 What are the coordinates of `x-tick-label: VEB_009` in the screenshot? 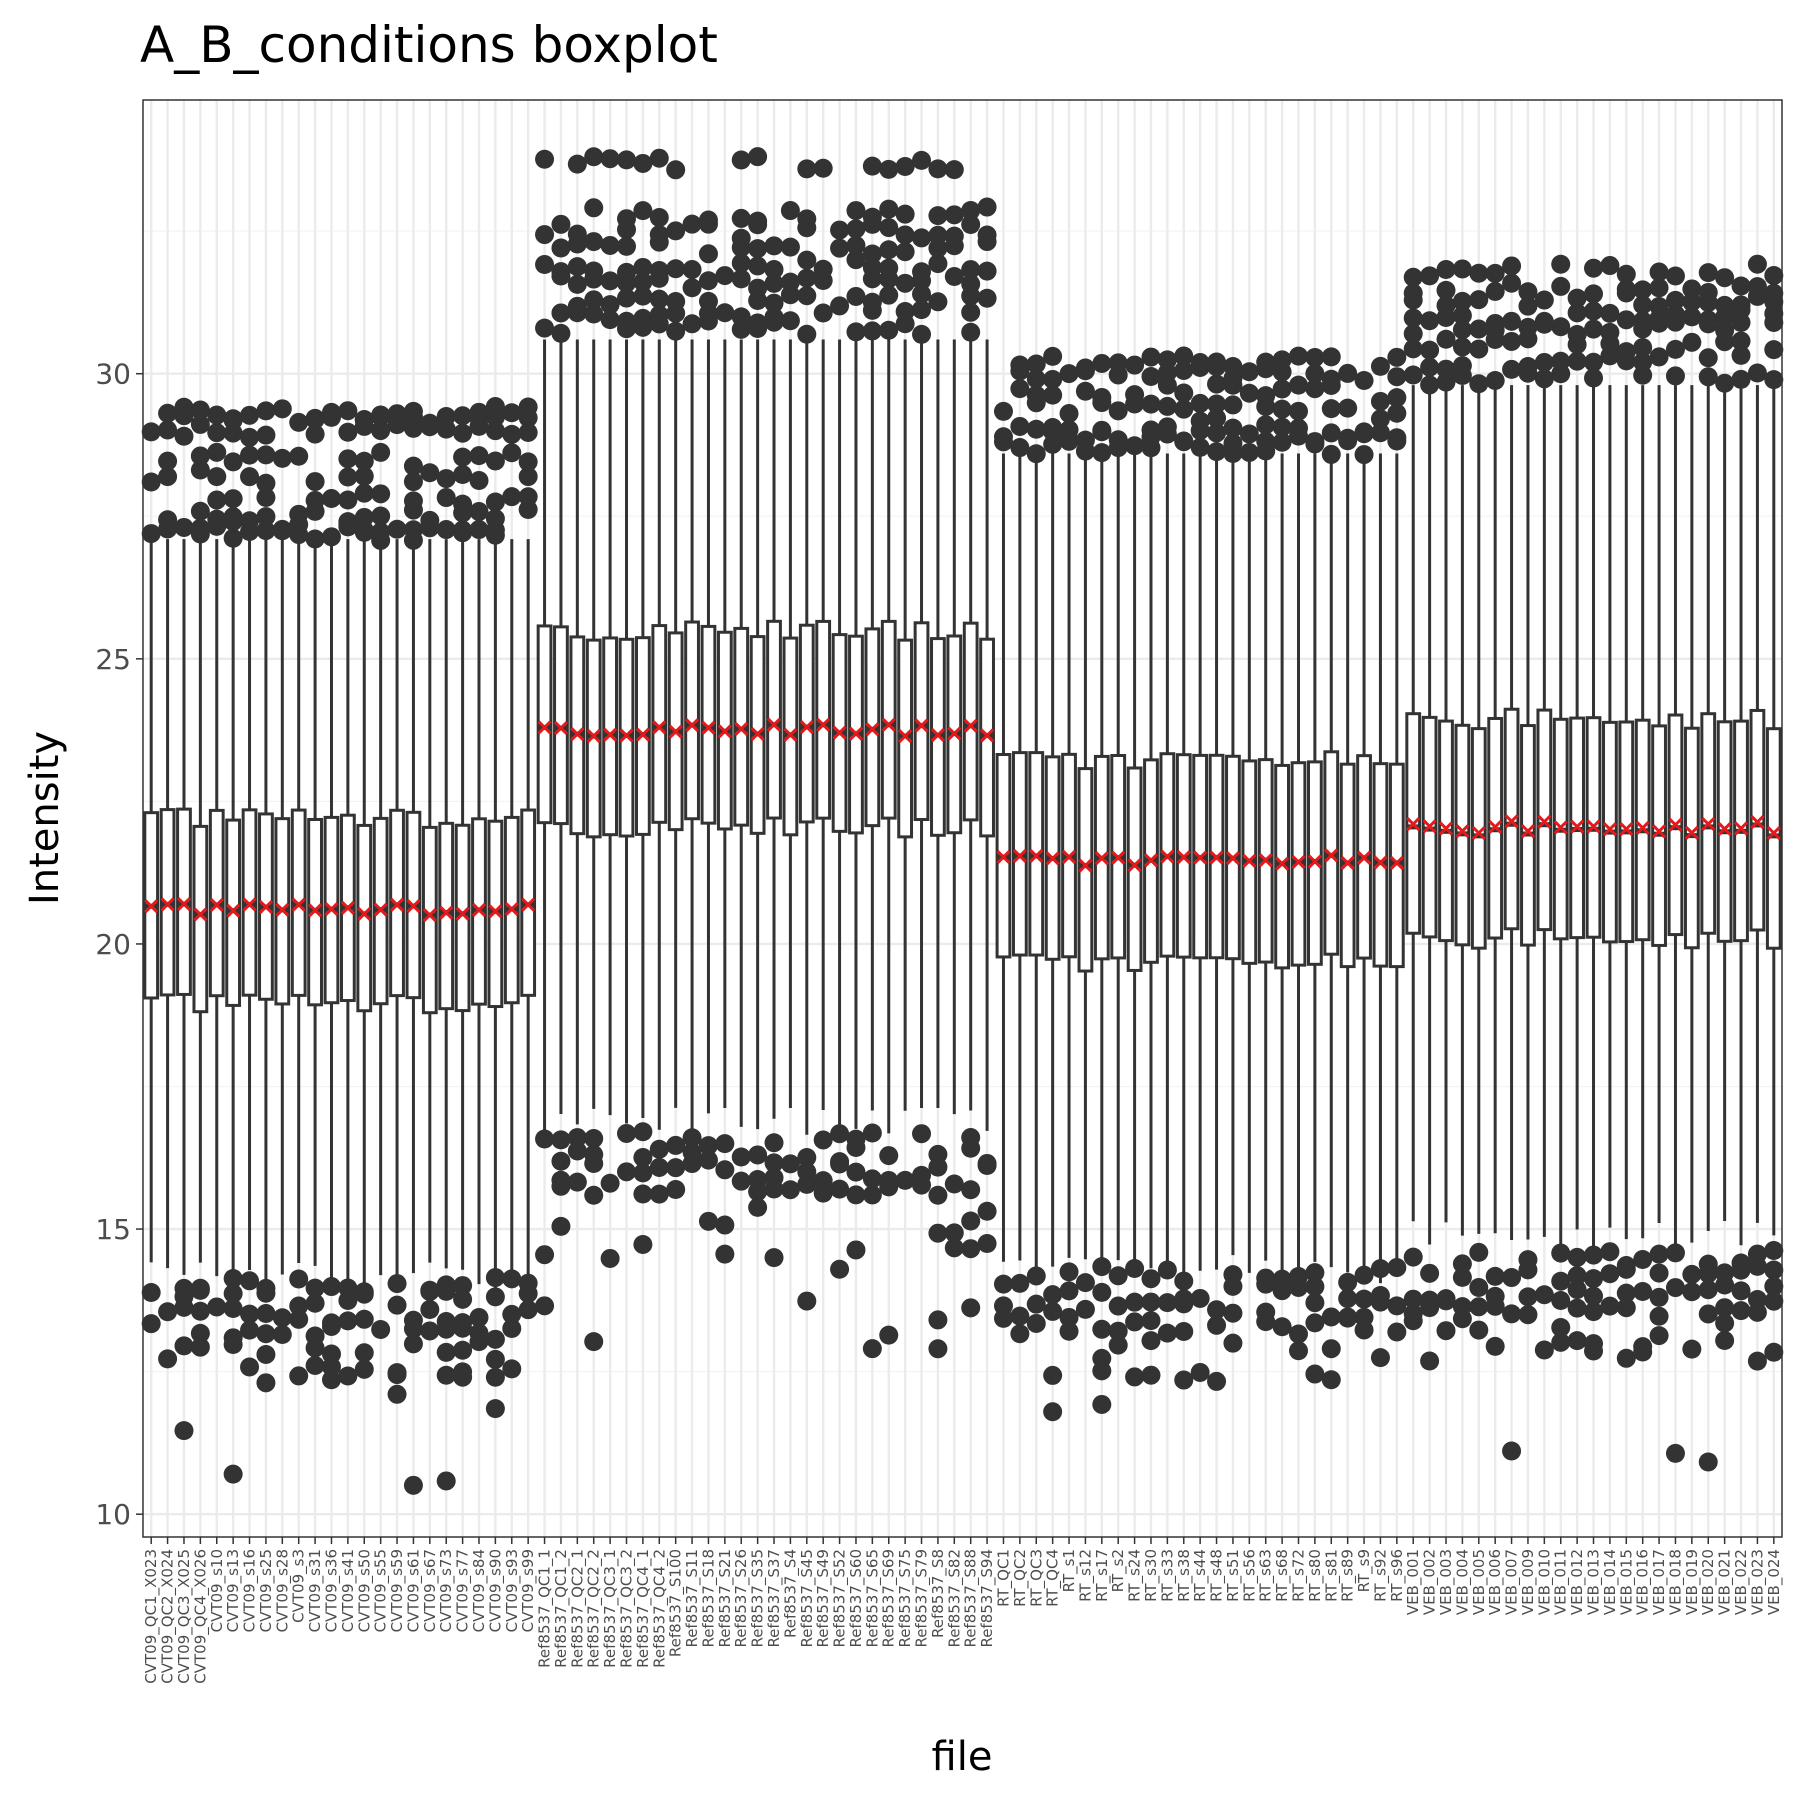 It's located at (1528, 1582).